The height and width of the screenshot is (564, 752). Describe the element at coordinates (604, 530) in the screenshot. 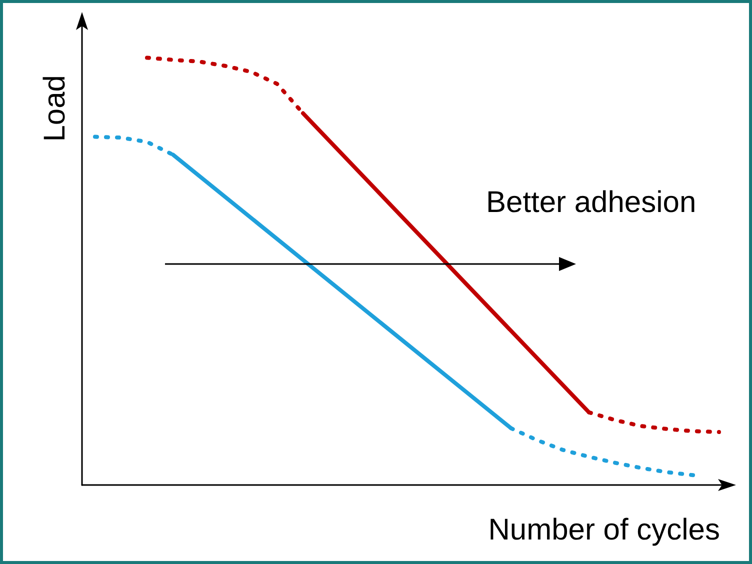

I see `x-axis-title: Number of cycles` at that location.